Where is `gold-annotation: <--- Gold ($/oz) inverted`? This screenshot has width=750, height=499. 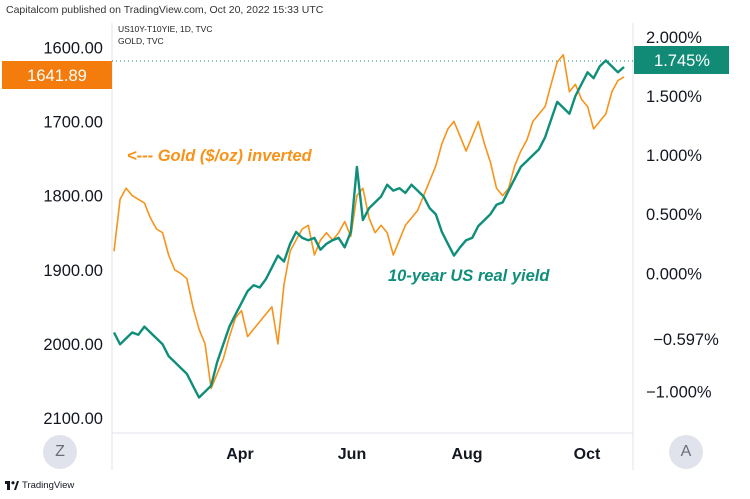
gold-annotation: <--- Gold ($/oz) inverted is located at coordinates (220, 156).